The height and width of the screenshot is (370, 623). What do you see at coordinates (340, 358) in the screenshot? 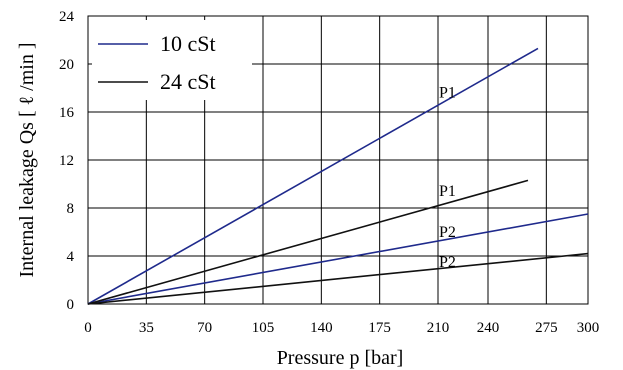
I see `x-axis-title: Pressure p [bar]` at bounding box center [340, 358].